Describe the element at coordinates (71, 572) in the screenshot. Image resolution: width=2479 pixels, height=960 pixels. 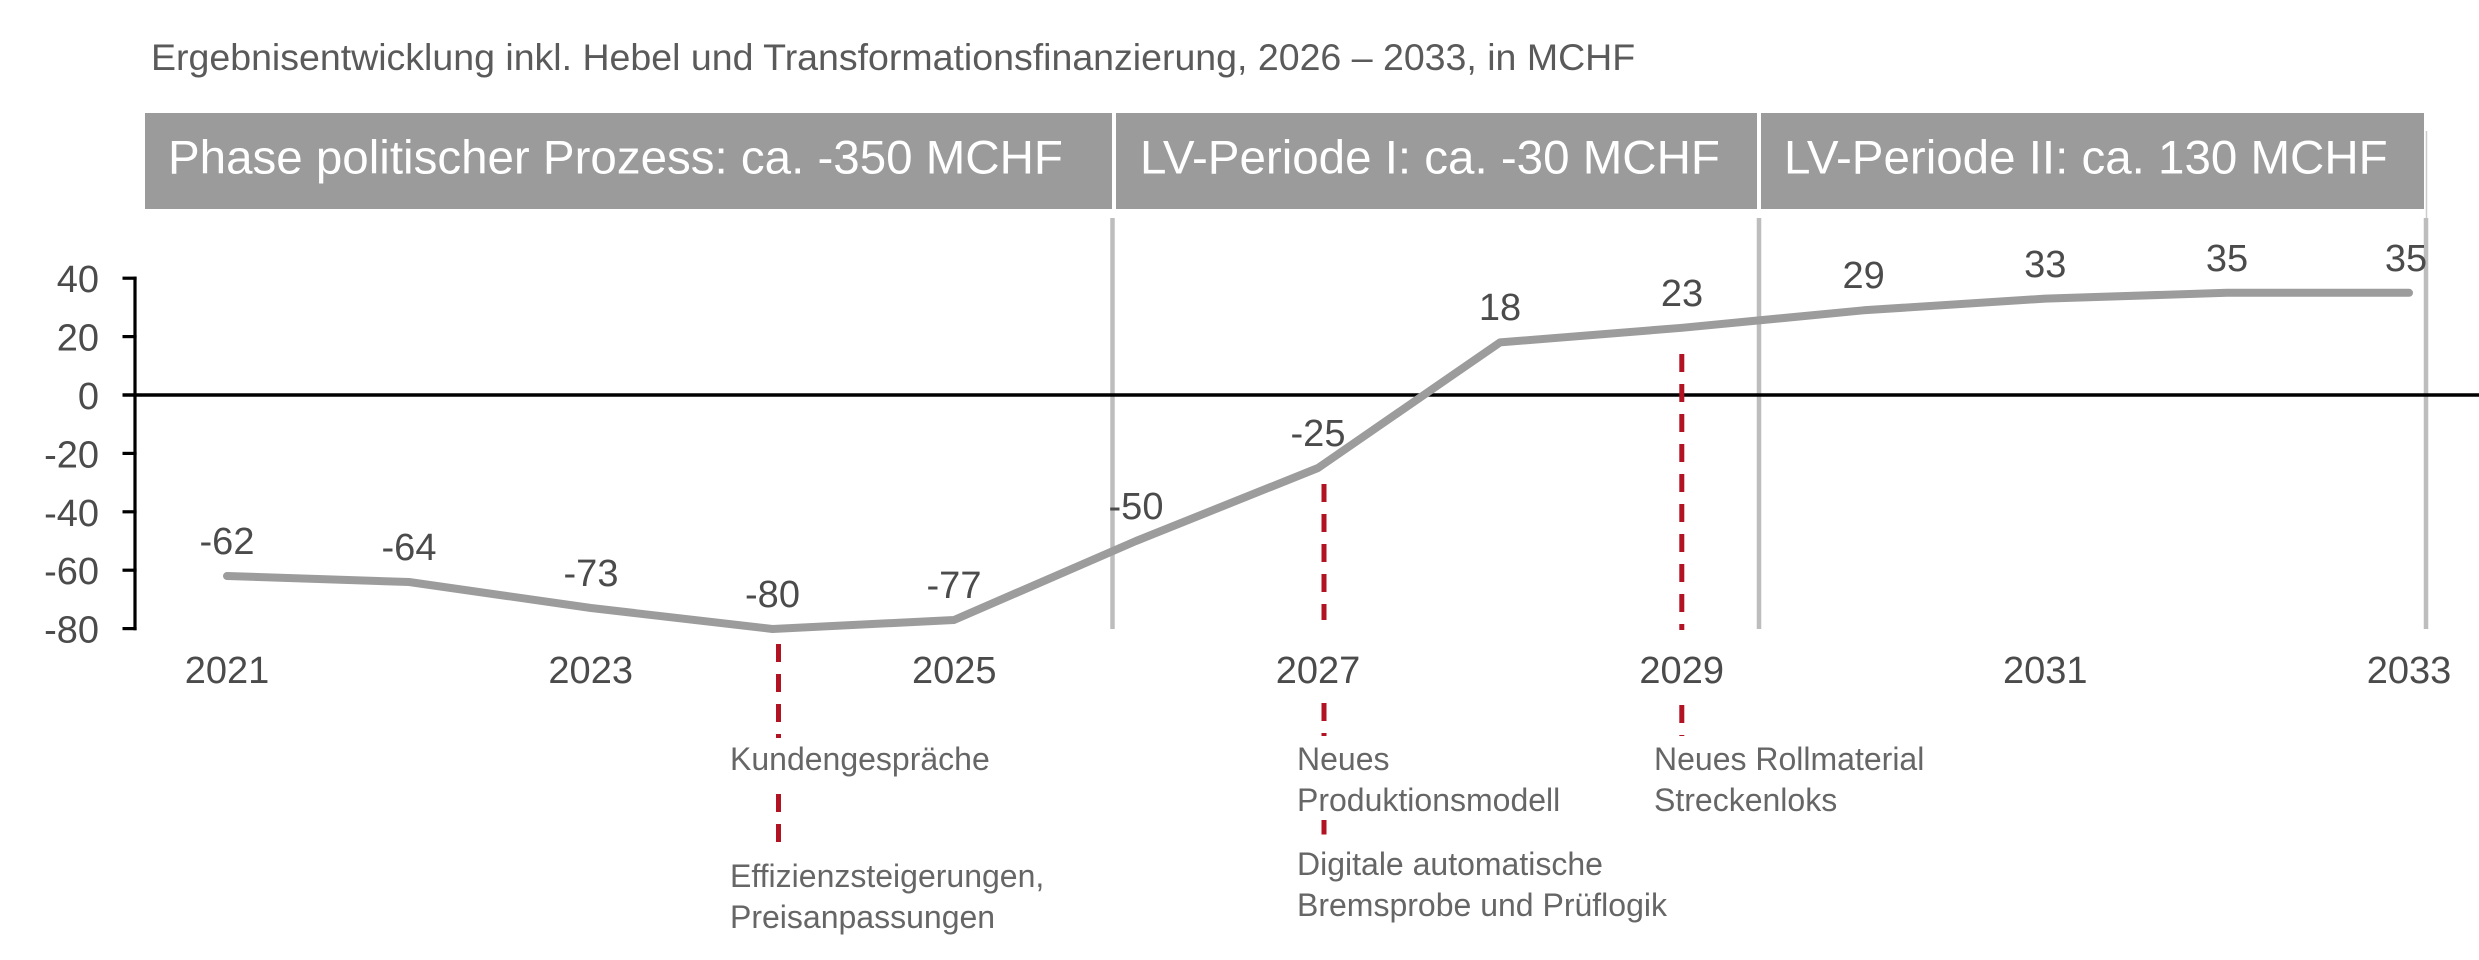
I see `svg-text: -60` at that location.